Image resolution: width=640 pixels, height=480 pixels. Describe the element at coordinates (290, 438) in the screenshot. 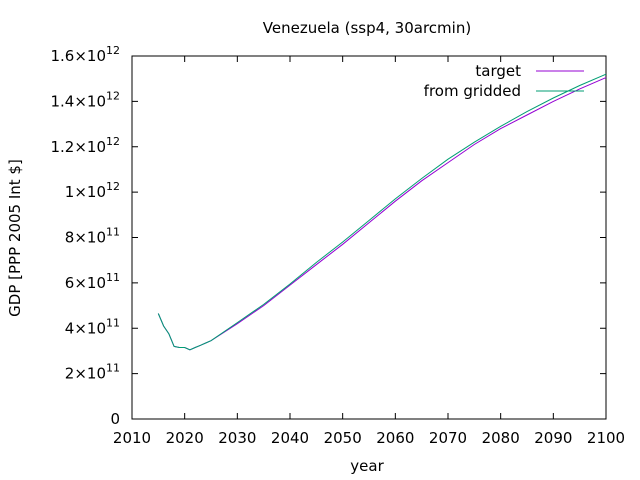

I see `x-tick-label: 2040` at that location.